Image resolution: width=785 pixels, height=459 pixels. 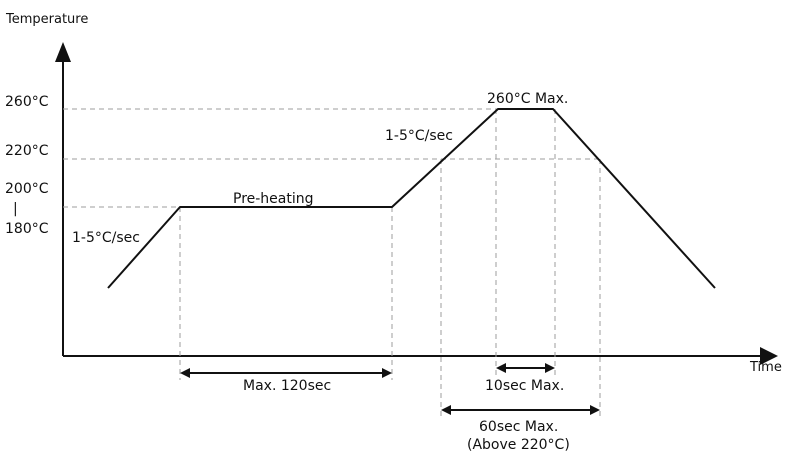 I want to click on preheat-ramp-rate-label: 1-5°C/sec, so click(x=106, y=238).